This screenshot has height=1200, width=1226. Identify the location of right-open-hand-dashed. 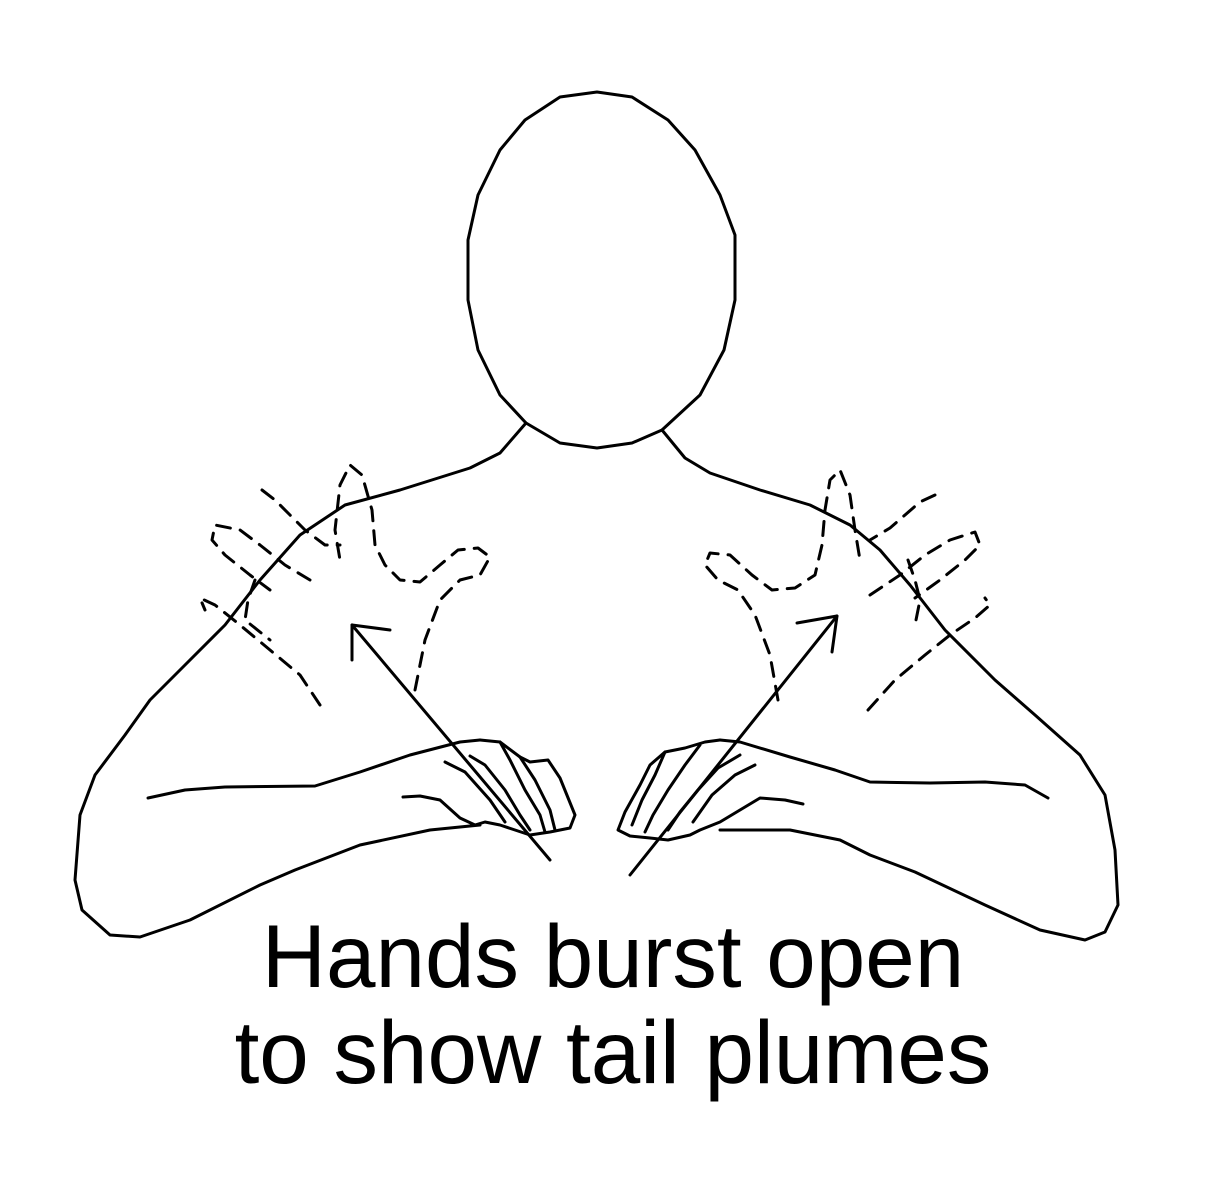
(847, 590).